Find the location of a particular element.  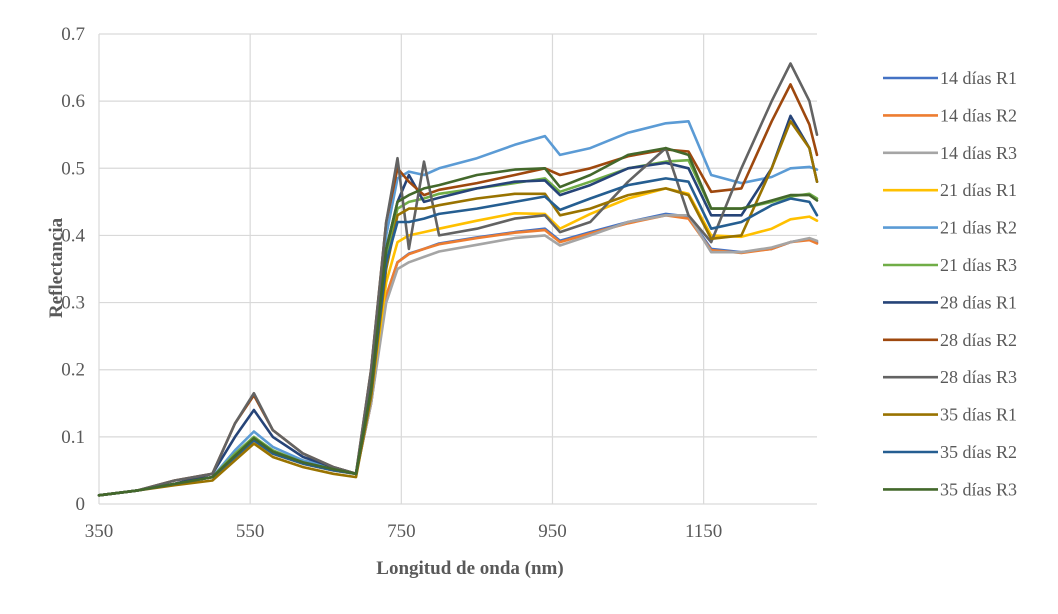

legend-label: 28 días R1 is located at coordinates (978, 302).